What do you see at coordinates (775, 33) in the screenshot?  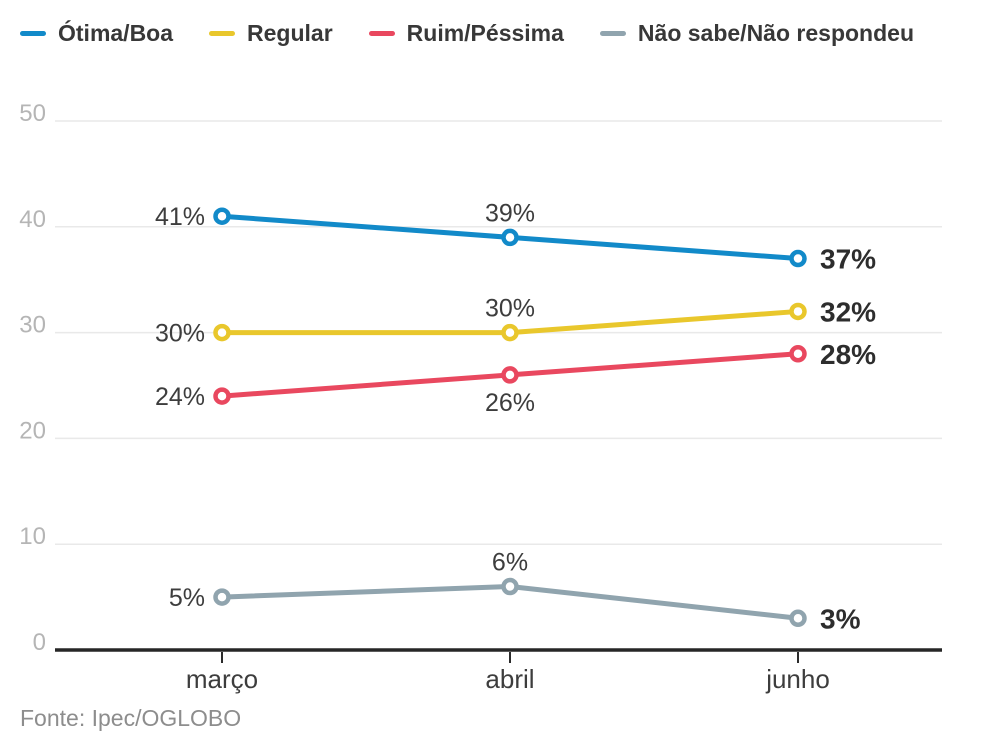 I see `legend-label-nao-sabe: Não sabe/Não respondeu` at bounding box center [775, 33].